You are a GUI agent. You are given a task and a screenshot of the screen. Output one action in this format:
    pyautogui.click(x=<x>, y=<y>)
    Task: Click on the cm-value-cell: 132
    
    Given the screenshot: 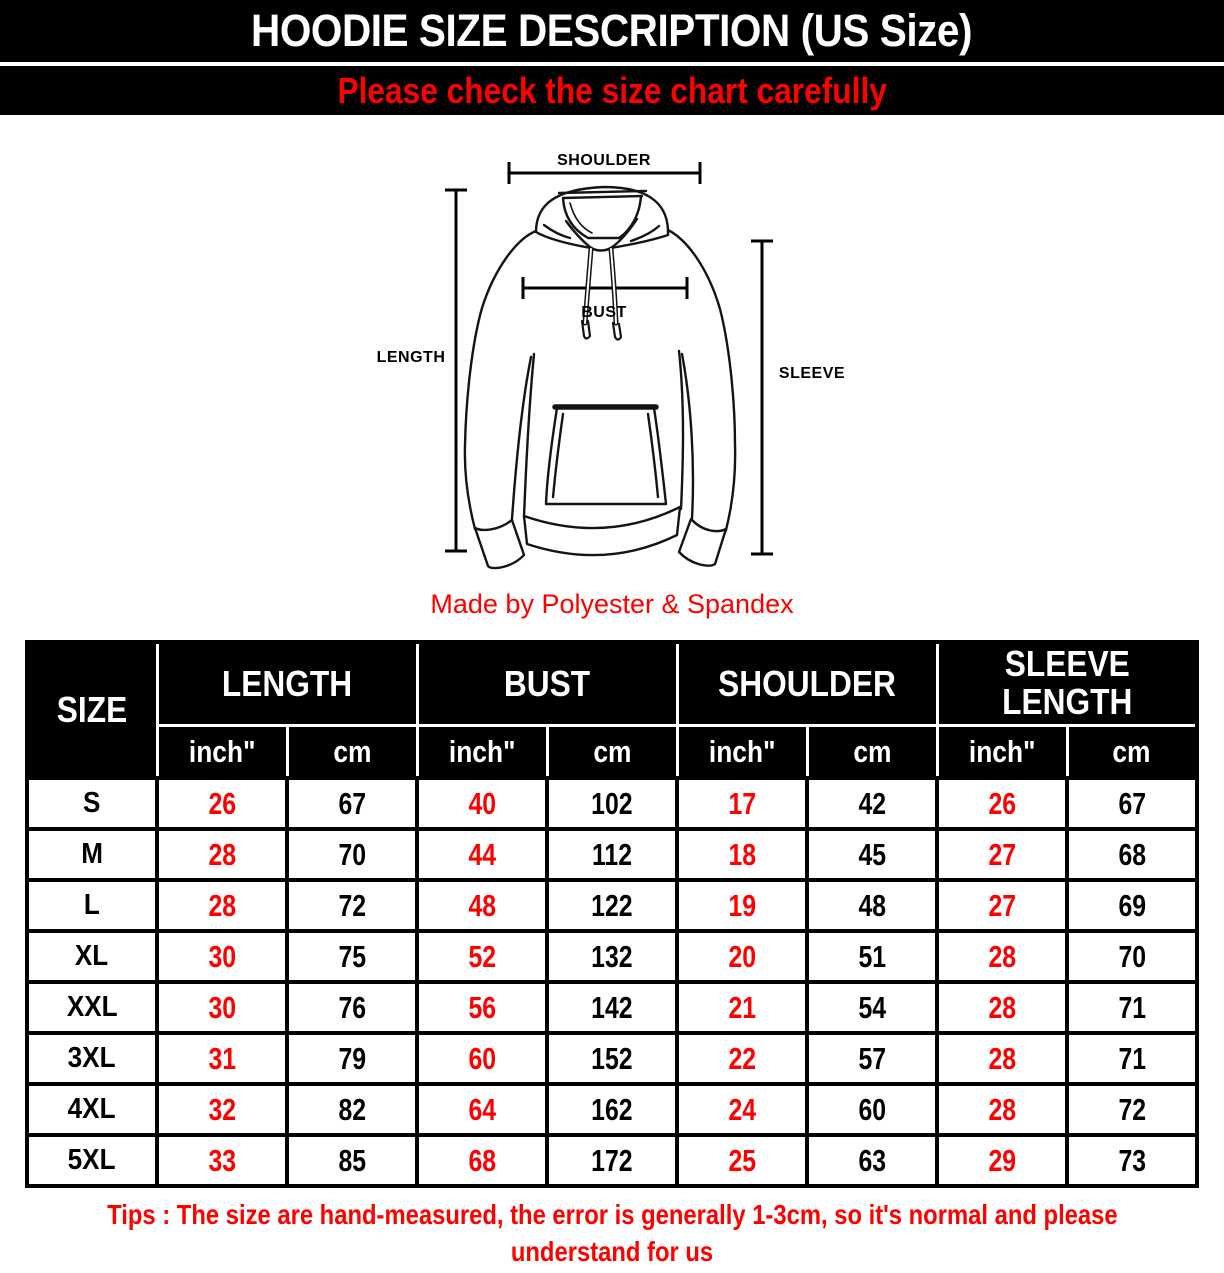 What is the action you would take?
    pyautogui.click(x=612, y=956)
    